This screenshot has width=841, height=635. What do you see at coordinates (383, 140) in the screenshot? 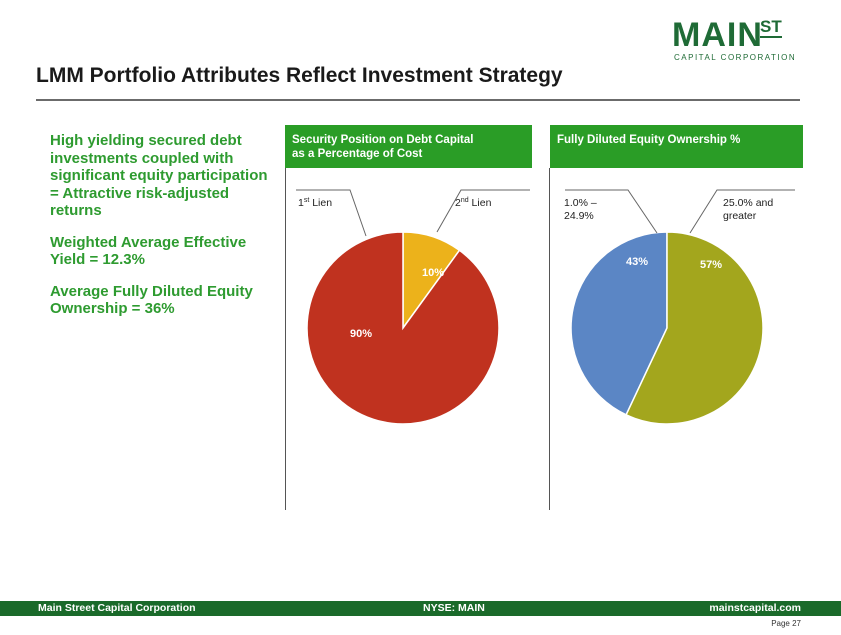
I see `debt-position-header-line1: Security Position on Debt Capital` at bounding box center [383, 140].